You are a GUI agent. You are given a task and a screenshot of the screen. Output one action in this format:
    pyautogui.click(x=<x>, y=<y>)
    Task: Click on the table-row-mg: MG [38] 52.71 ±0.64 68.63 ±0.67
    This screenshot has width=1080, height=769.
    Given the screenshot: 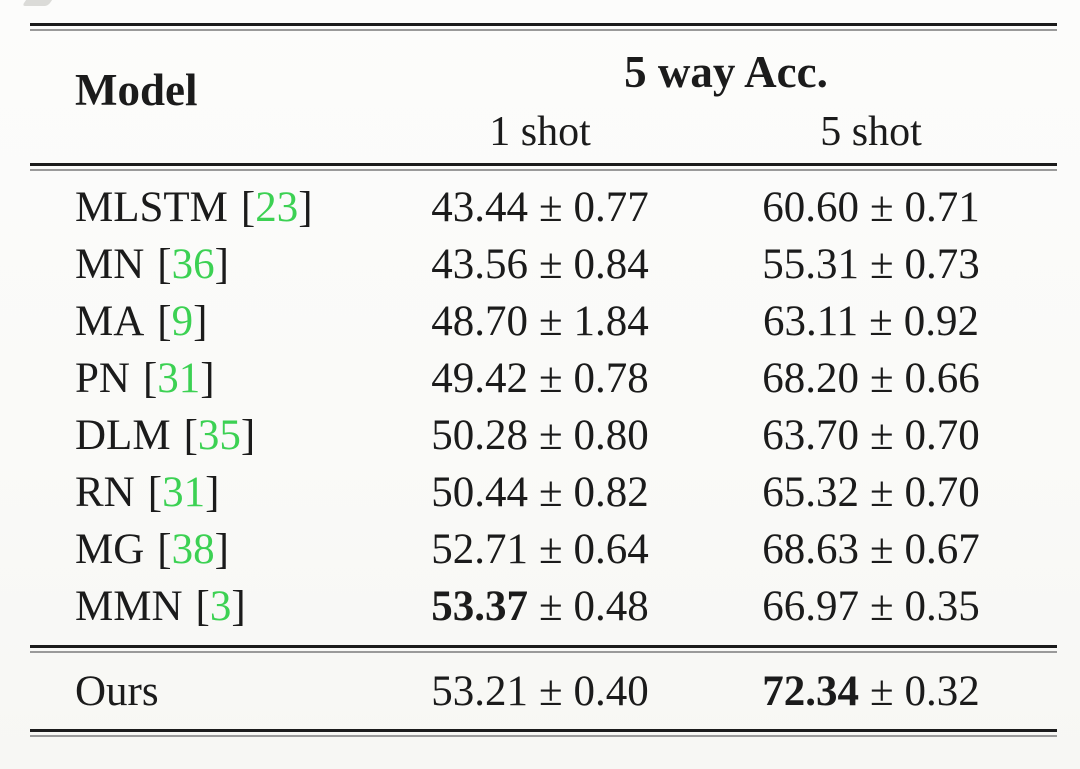 What is the action you would take?
    pyautogui.click(x=543, y=549)
    